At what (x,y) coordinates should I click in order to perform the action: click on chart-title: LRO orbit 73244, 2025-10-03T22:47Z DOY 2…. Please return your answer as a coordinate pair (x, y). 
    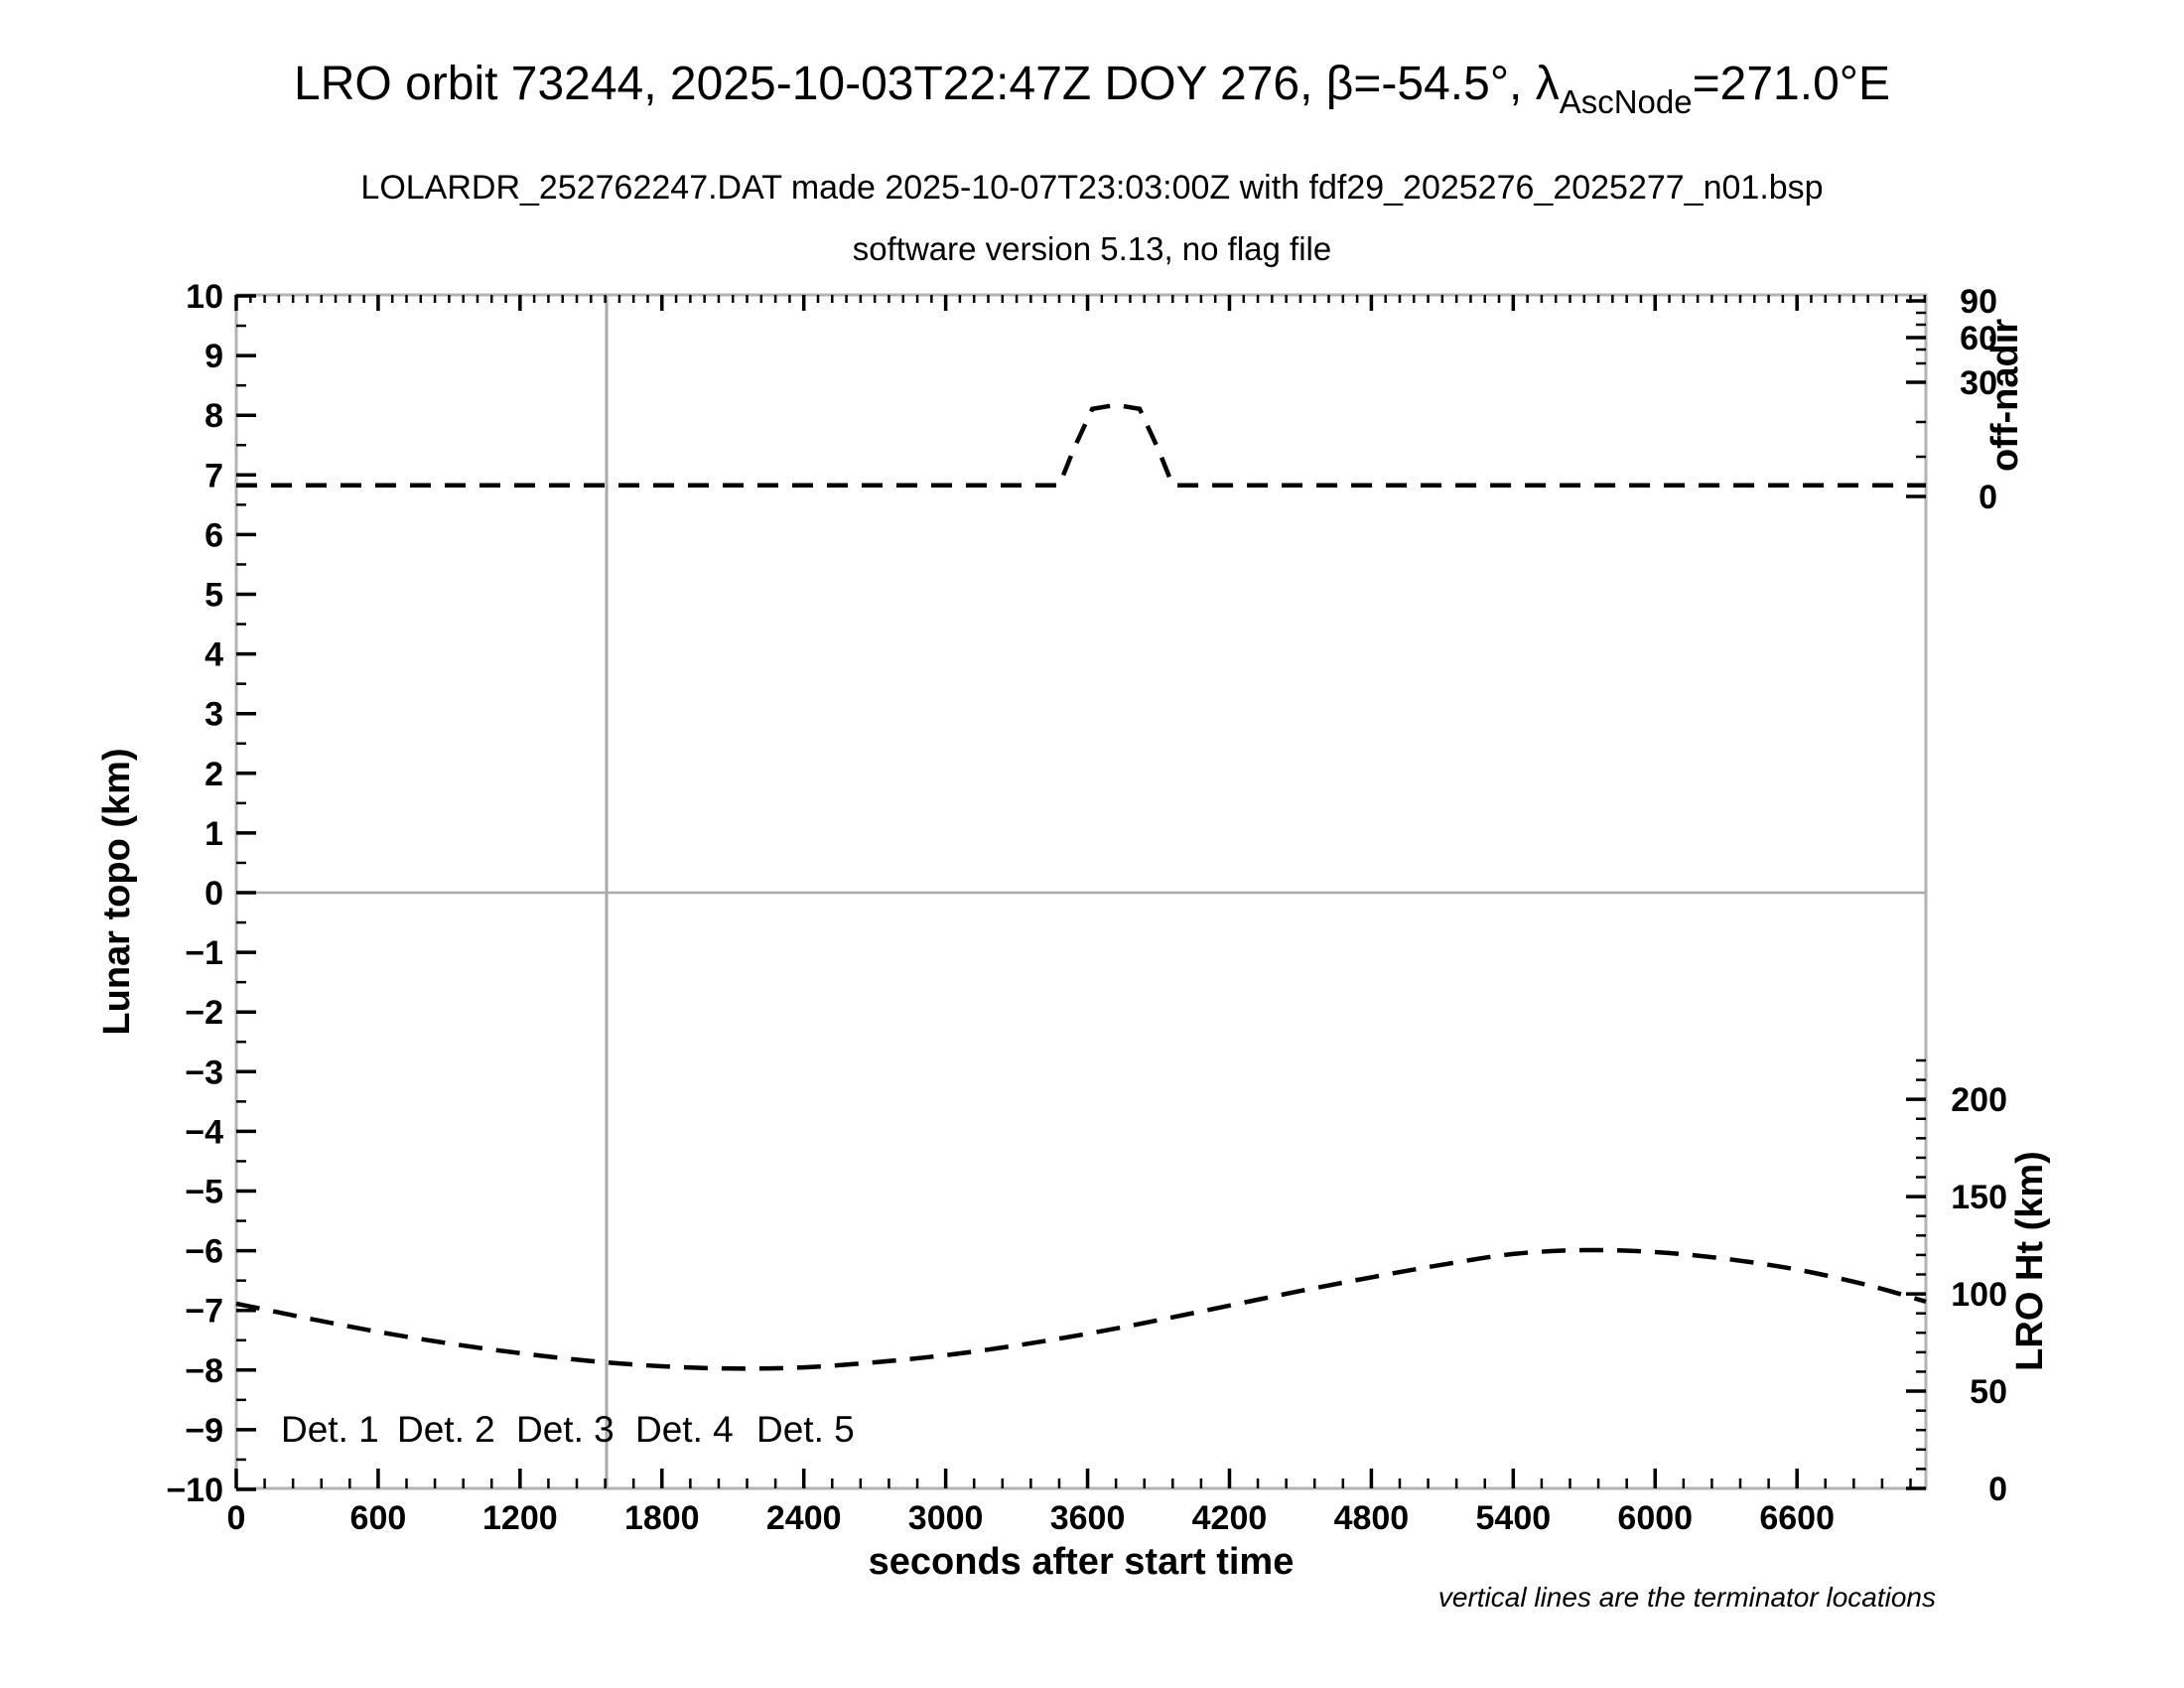
    Looking at the image, I should click on (1092, 89).